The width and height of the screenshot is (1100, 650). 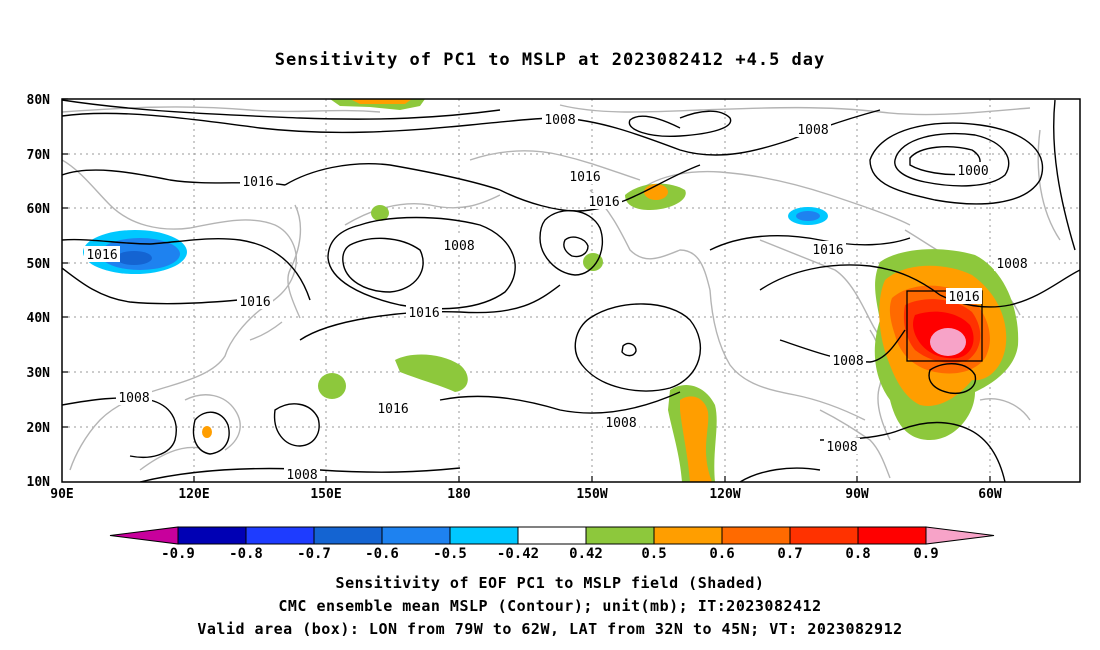 I want to click on lon-label: 90W, so click(x=857, y=494).